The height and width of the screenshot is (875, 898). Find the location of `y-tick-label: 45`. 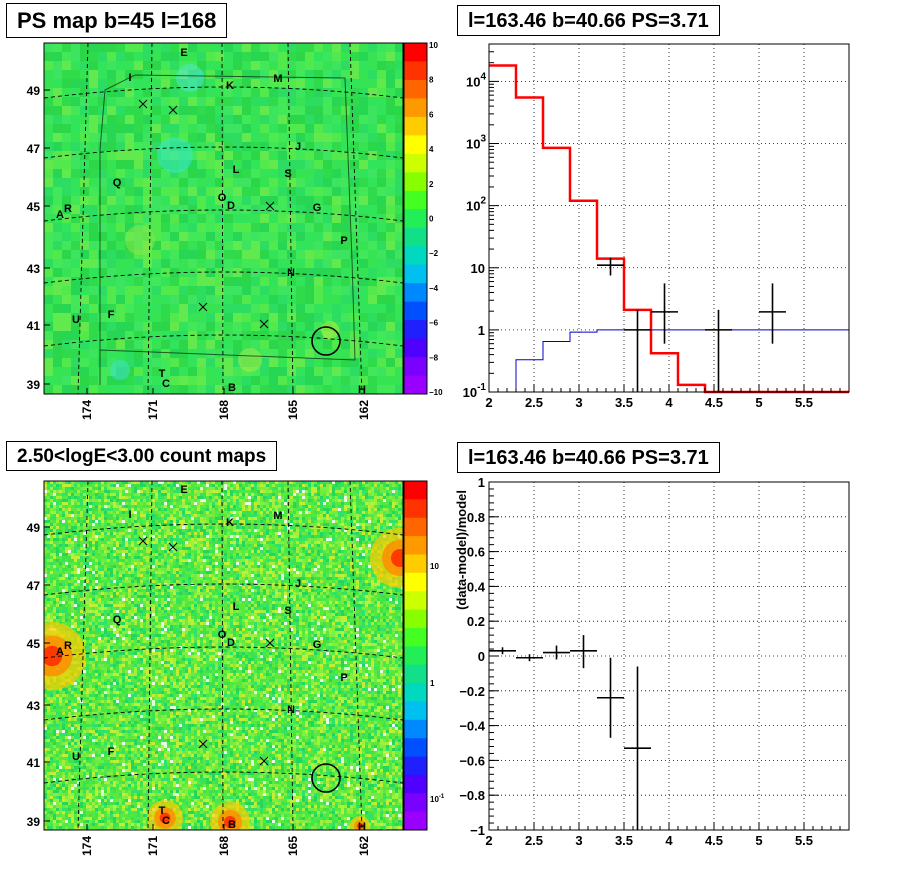

y-tick-label: 45 is located at coordinates (34, 644).